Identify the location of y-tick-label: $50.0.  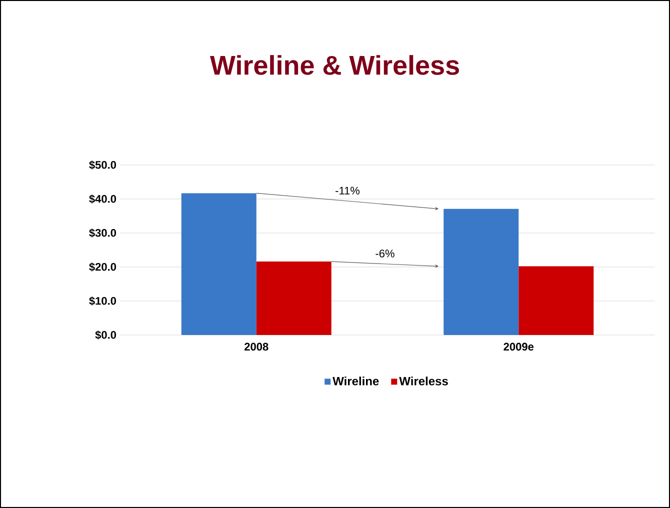
(102, 165).